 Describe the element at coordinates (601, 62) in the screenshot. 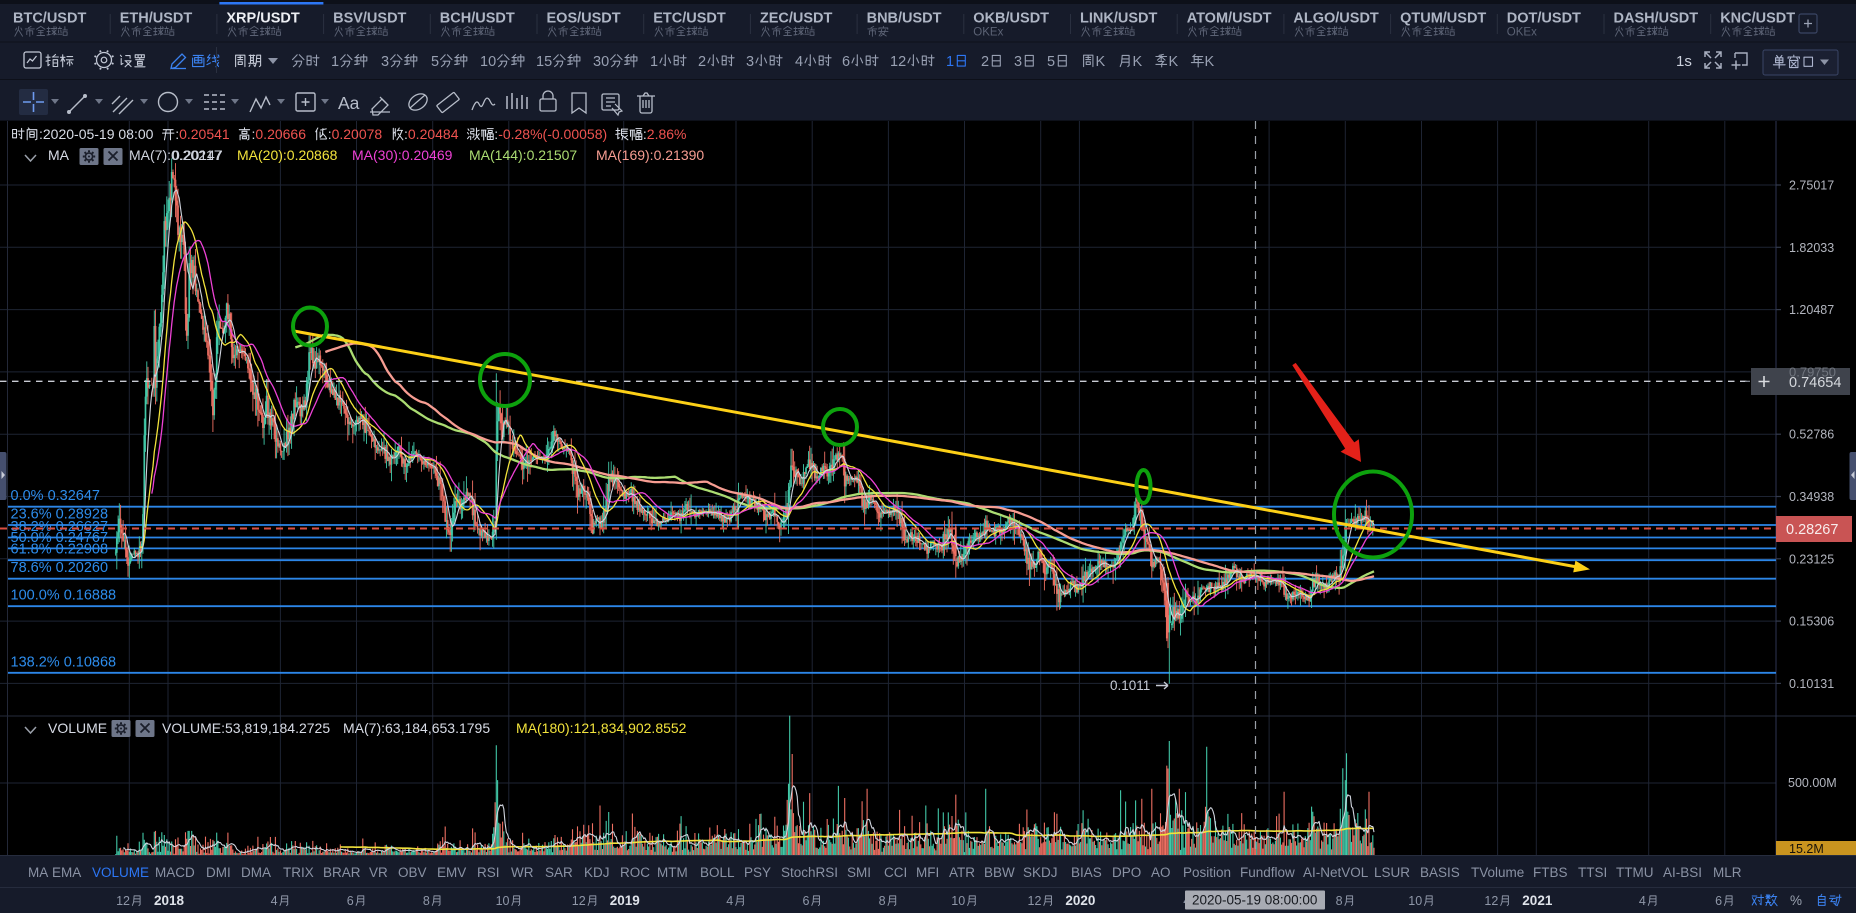

I see `svg-text: 30` at that location.